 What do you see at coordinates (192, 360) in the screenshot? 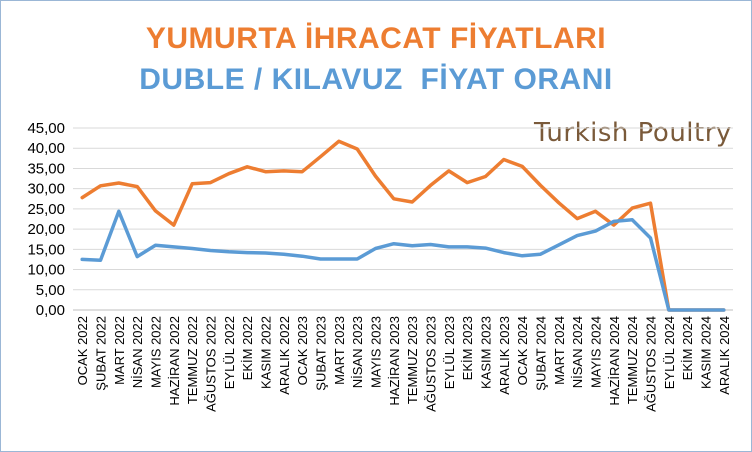
I see `x-tick-label: TEMMUZ 2022` at bounding box center [192, 360].